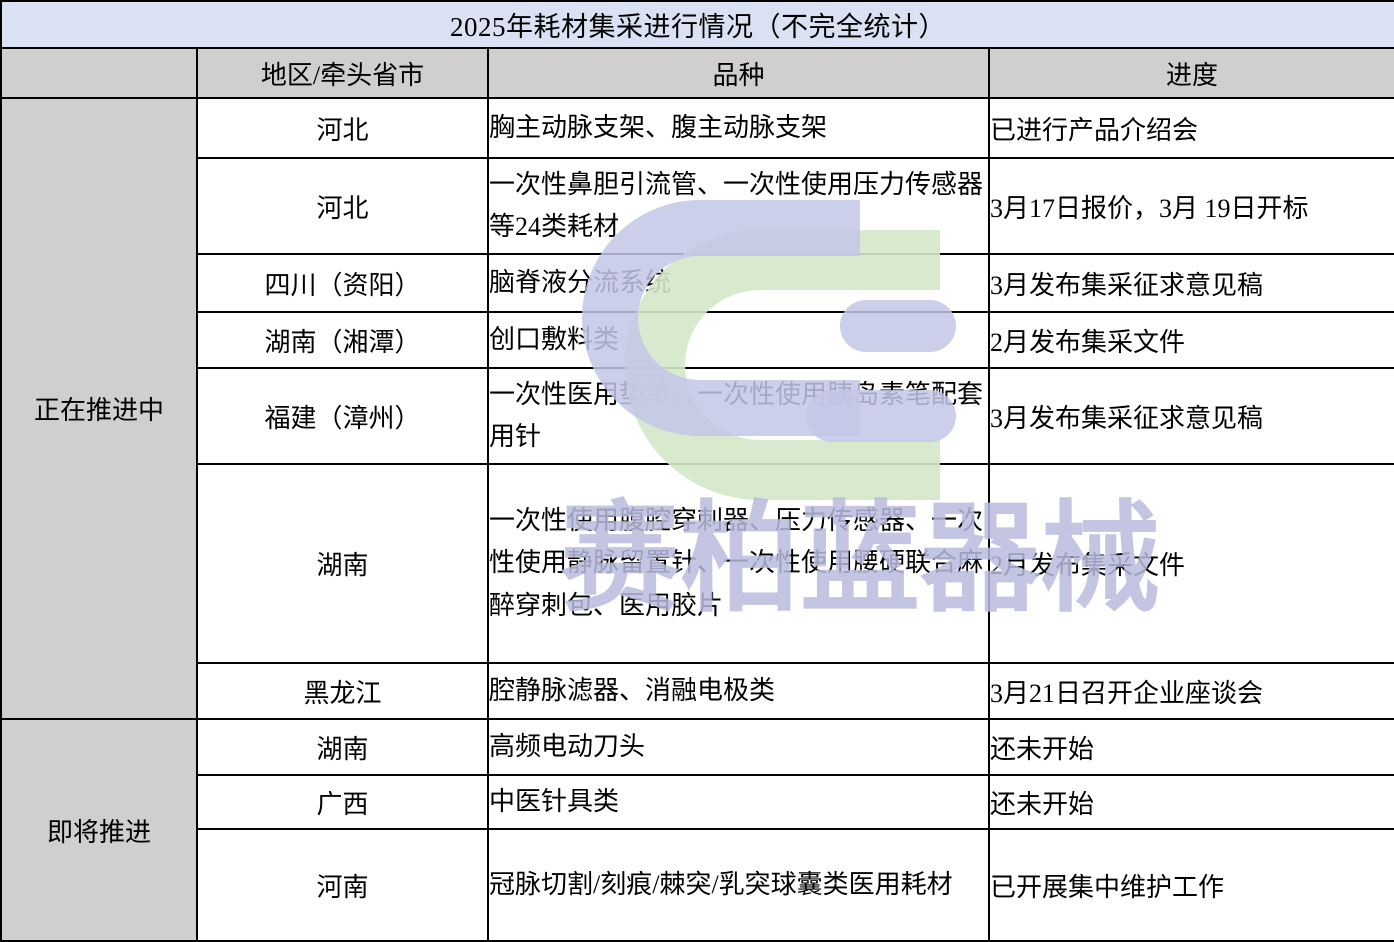 The image size is (1394, 942). What do you see at coordinates (1191, 73) in the screenshot?
I see `column-header-progress: 进度` at bounding box center [1191, 73].